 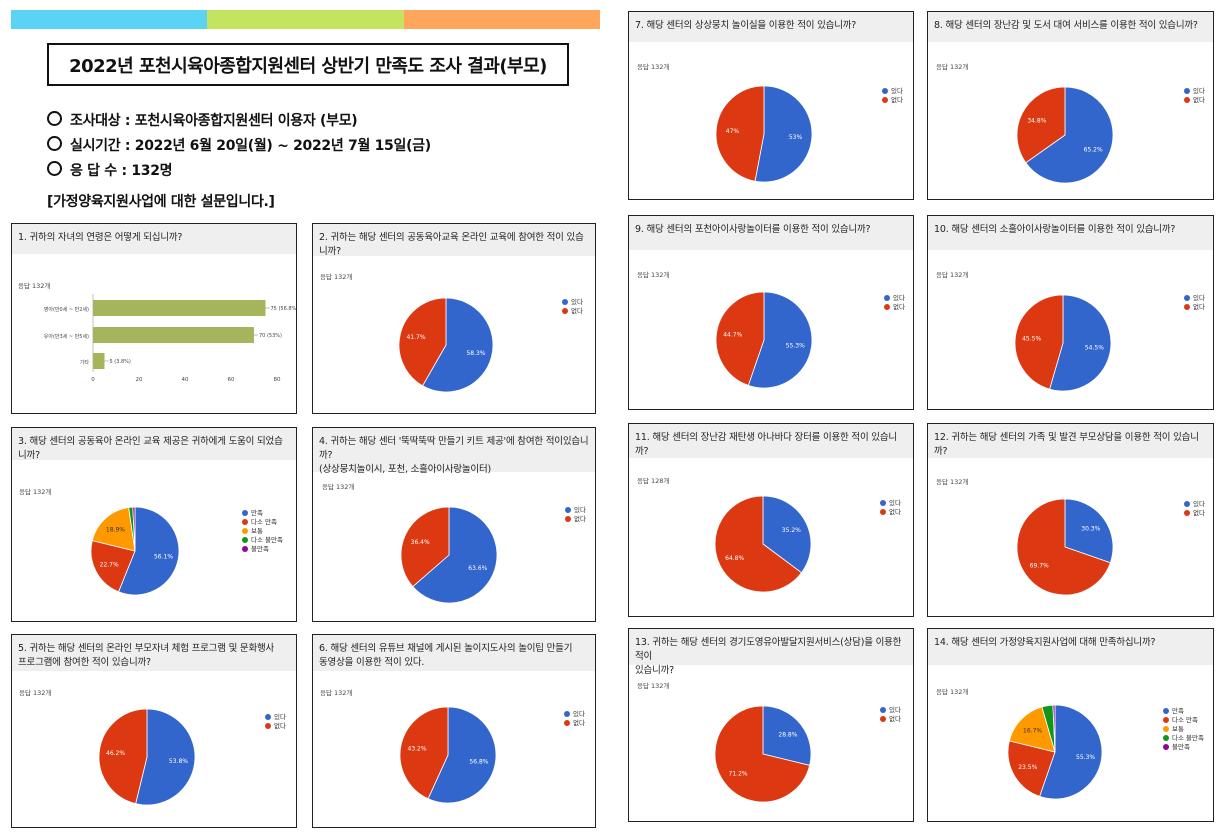 I want to click on question-title: 11. 해당 센터의 장난감 재탄생 아나바다 장터를 이용한 적이 있습니까?, so click(x=771, y=441).